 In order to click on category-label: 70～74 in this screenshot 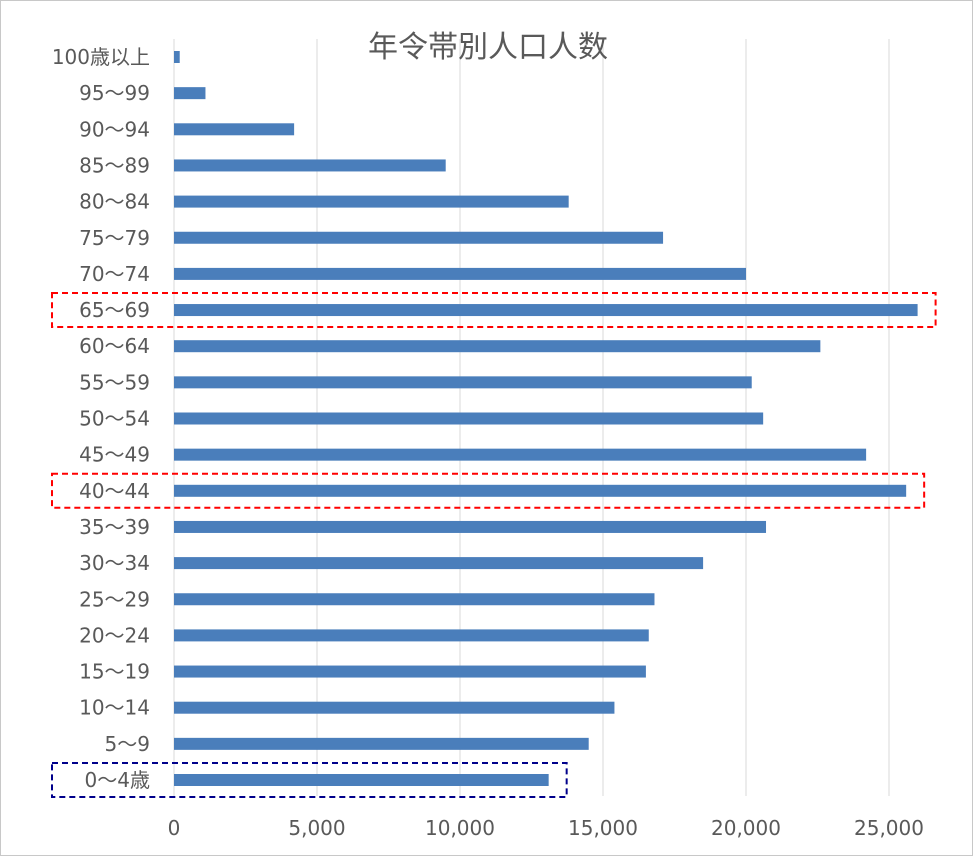, I will do `click(114, 274)`.